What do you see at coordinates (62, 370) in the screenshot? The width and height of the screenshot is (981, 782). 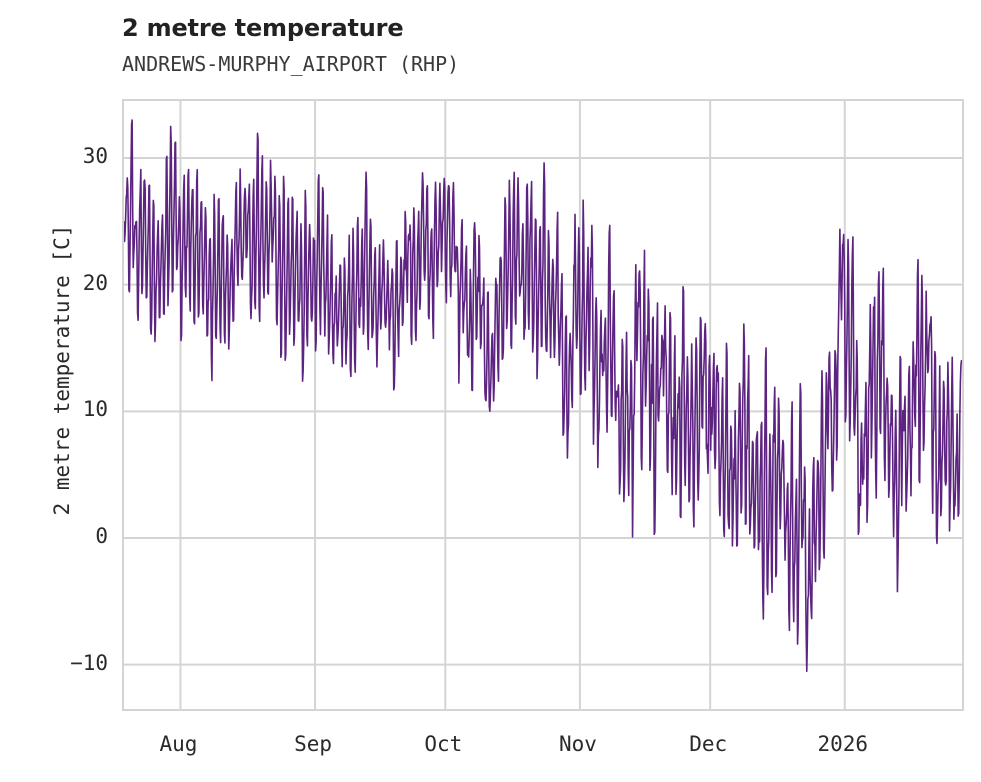 I see `y-axis-label: 2 metre temperature [C]` at bounding box center [62, 370].